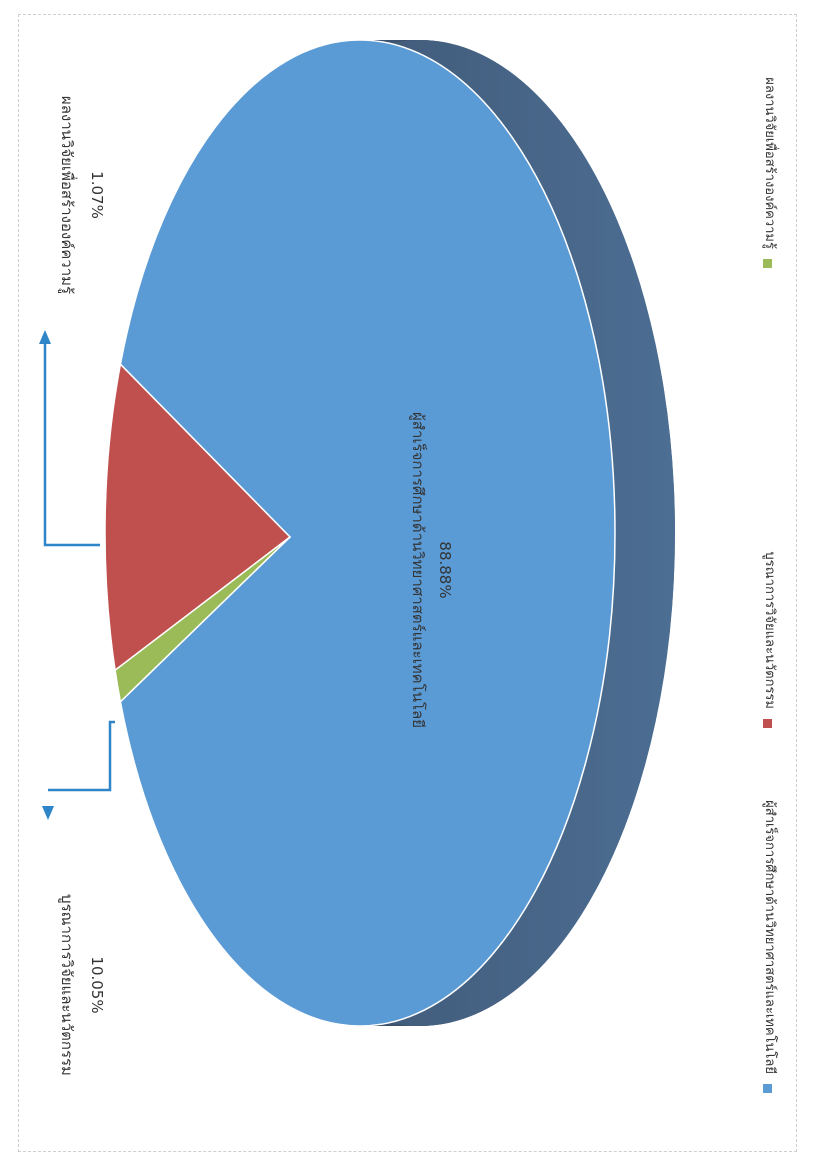  I want to click on data-label-value-science: 88.88%, so click(445, 569).